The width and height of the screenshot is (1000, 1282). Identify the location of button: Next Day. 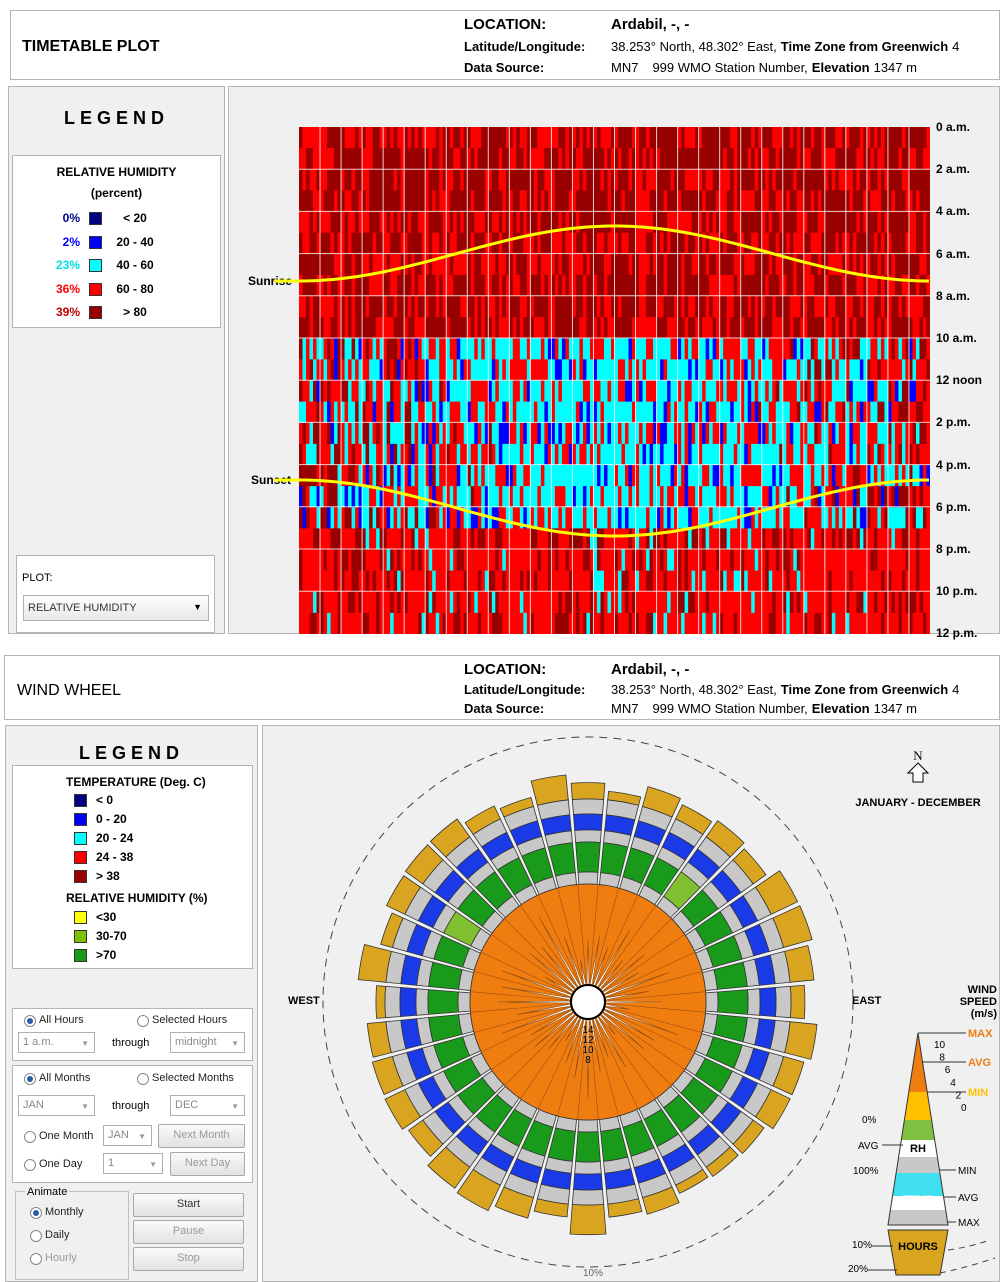
(207, 1164).